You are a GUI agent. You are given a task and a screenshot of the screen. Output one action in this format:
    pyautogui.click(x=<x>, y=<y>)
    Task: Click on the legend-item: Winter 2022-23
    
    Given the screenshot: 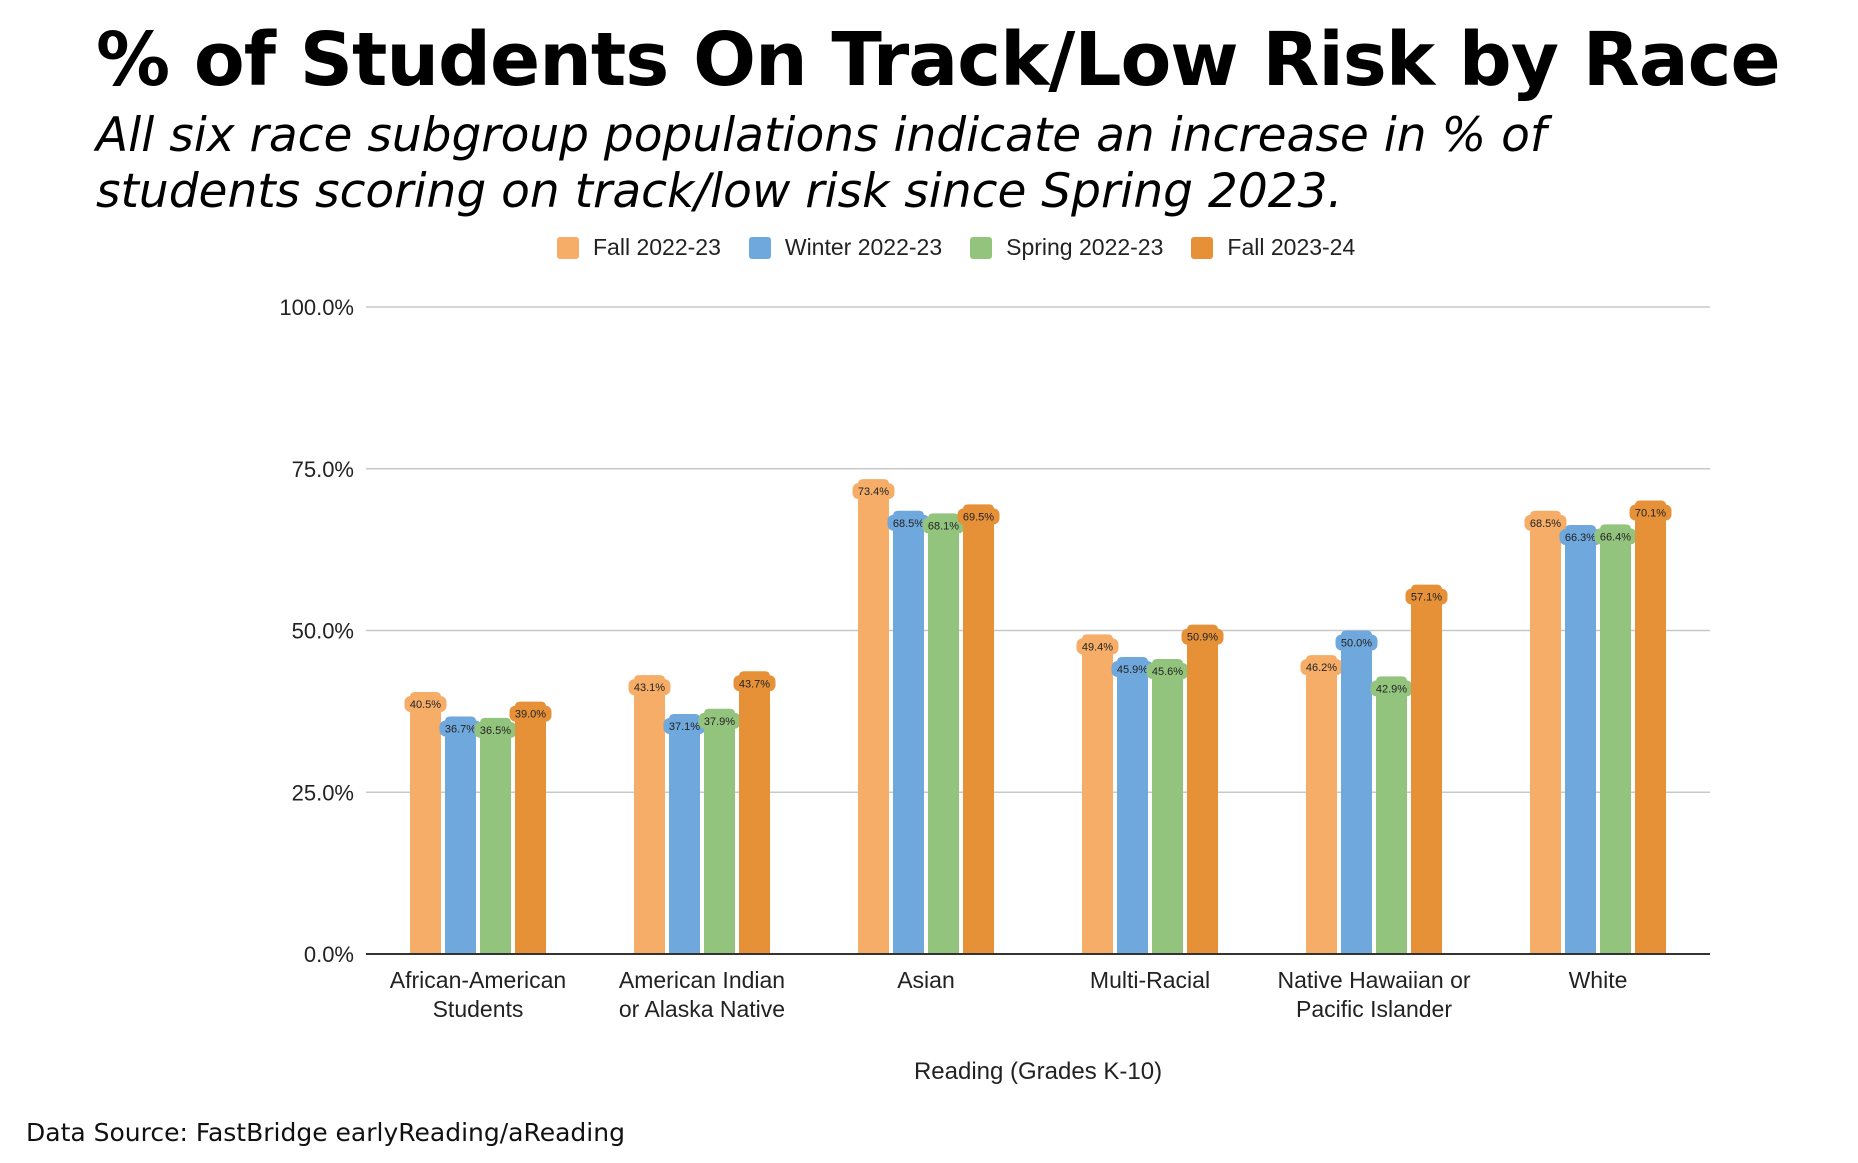 What is the action you would take?
    pyautogui.click(x=845, y=247)
    